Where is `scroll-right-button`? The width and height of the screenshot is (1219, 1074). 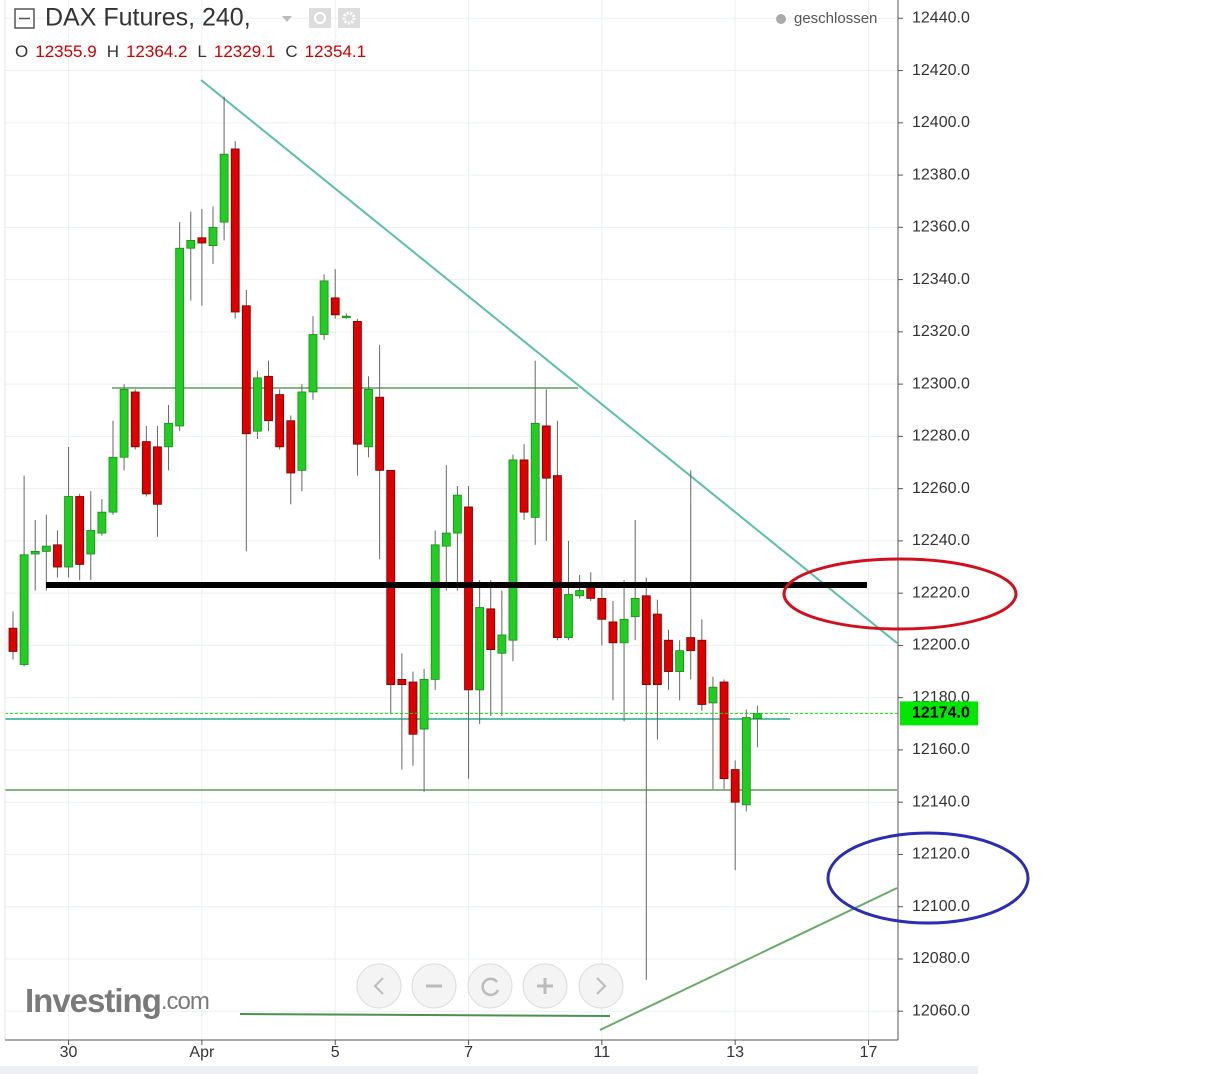
scroll-right-button is located at coordinates (601, 986).